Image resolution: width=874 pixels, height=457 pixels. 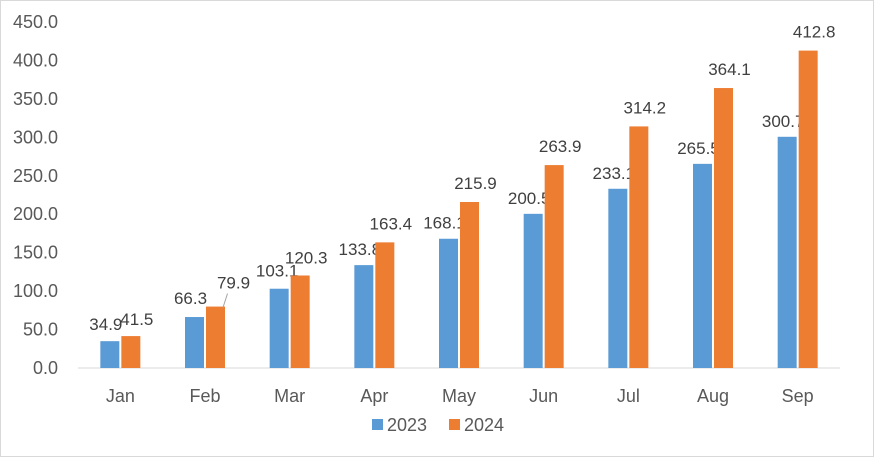 I want to click on bar-2024-may, so click(x=469, y=284).